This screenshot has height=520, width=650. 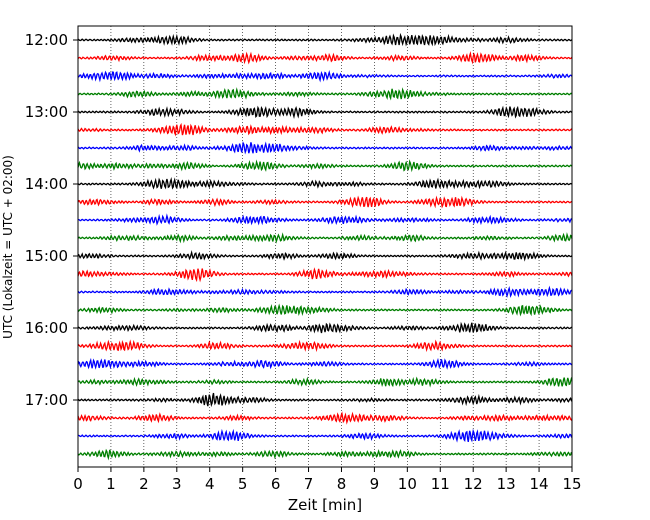 What do you see at coordinates (78, 484) in the screenshot?
I see `x-tick-label: 0` at bounding box center [78, 484].